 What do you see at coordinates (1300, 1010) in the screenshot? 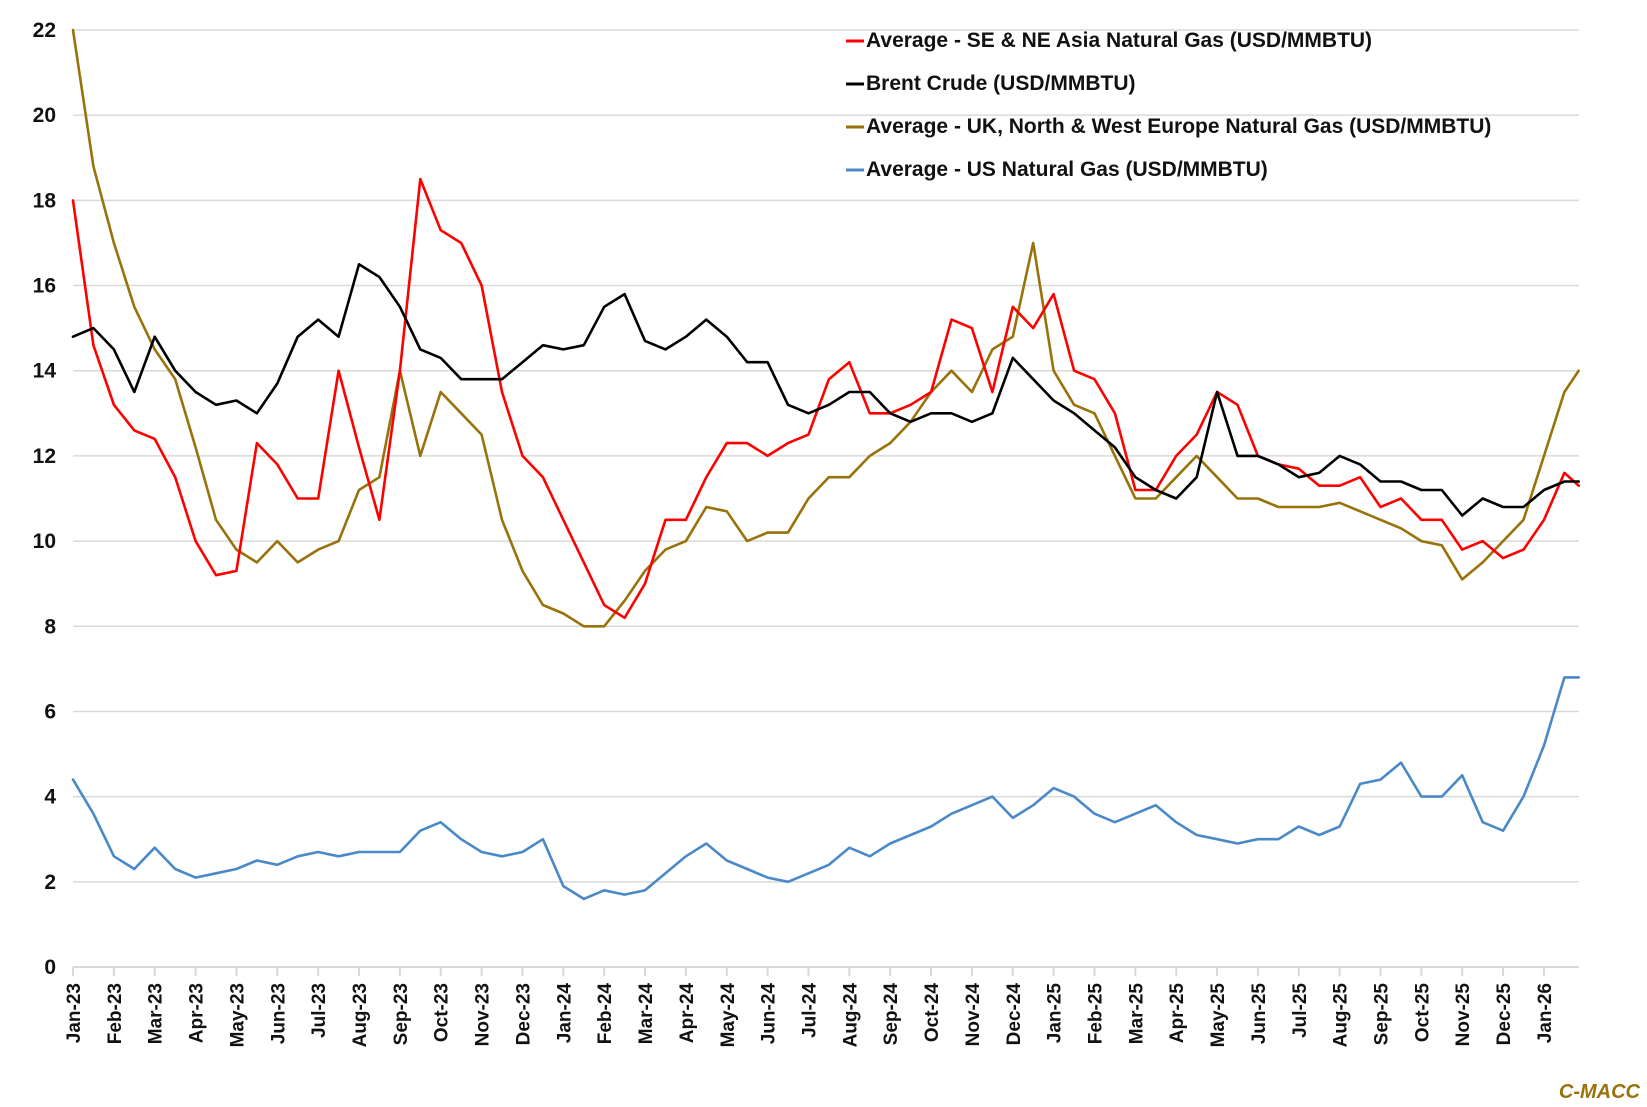
I see `x-tick-label: Jul-25` at bounding box center [1300, 1010].